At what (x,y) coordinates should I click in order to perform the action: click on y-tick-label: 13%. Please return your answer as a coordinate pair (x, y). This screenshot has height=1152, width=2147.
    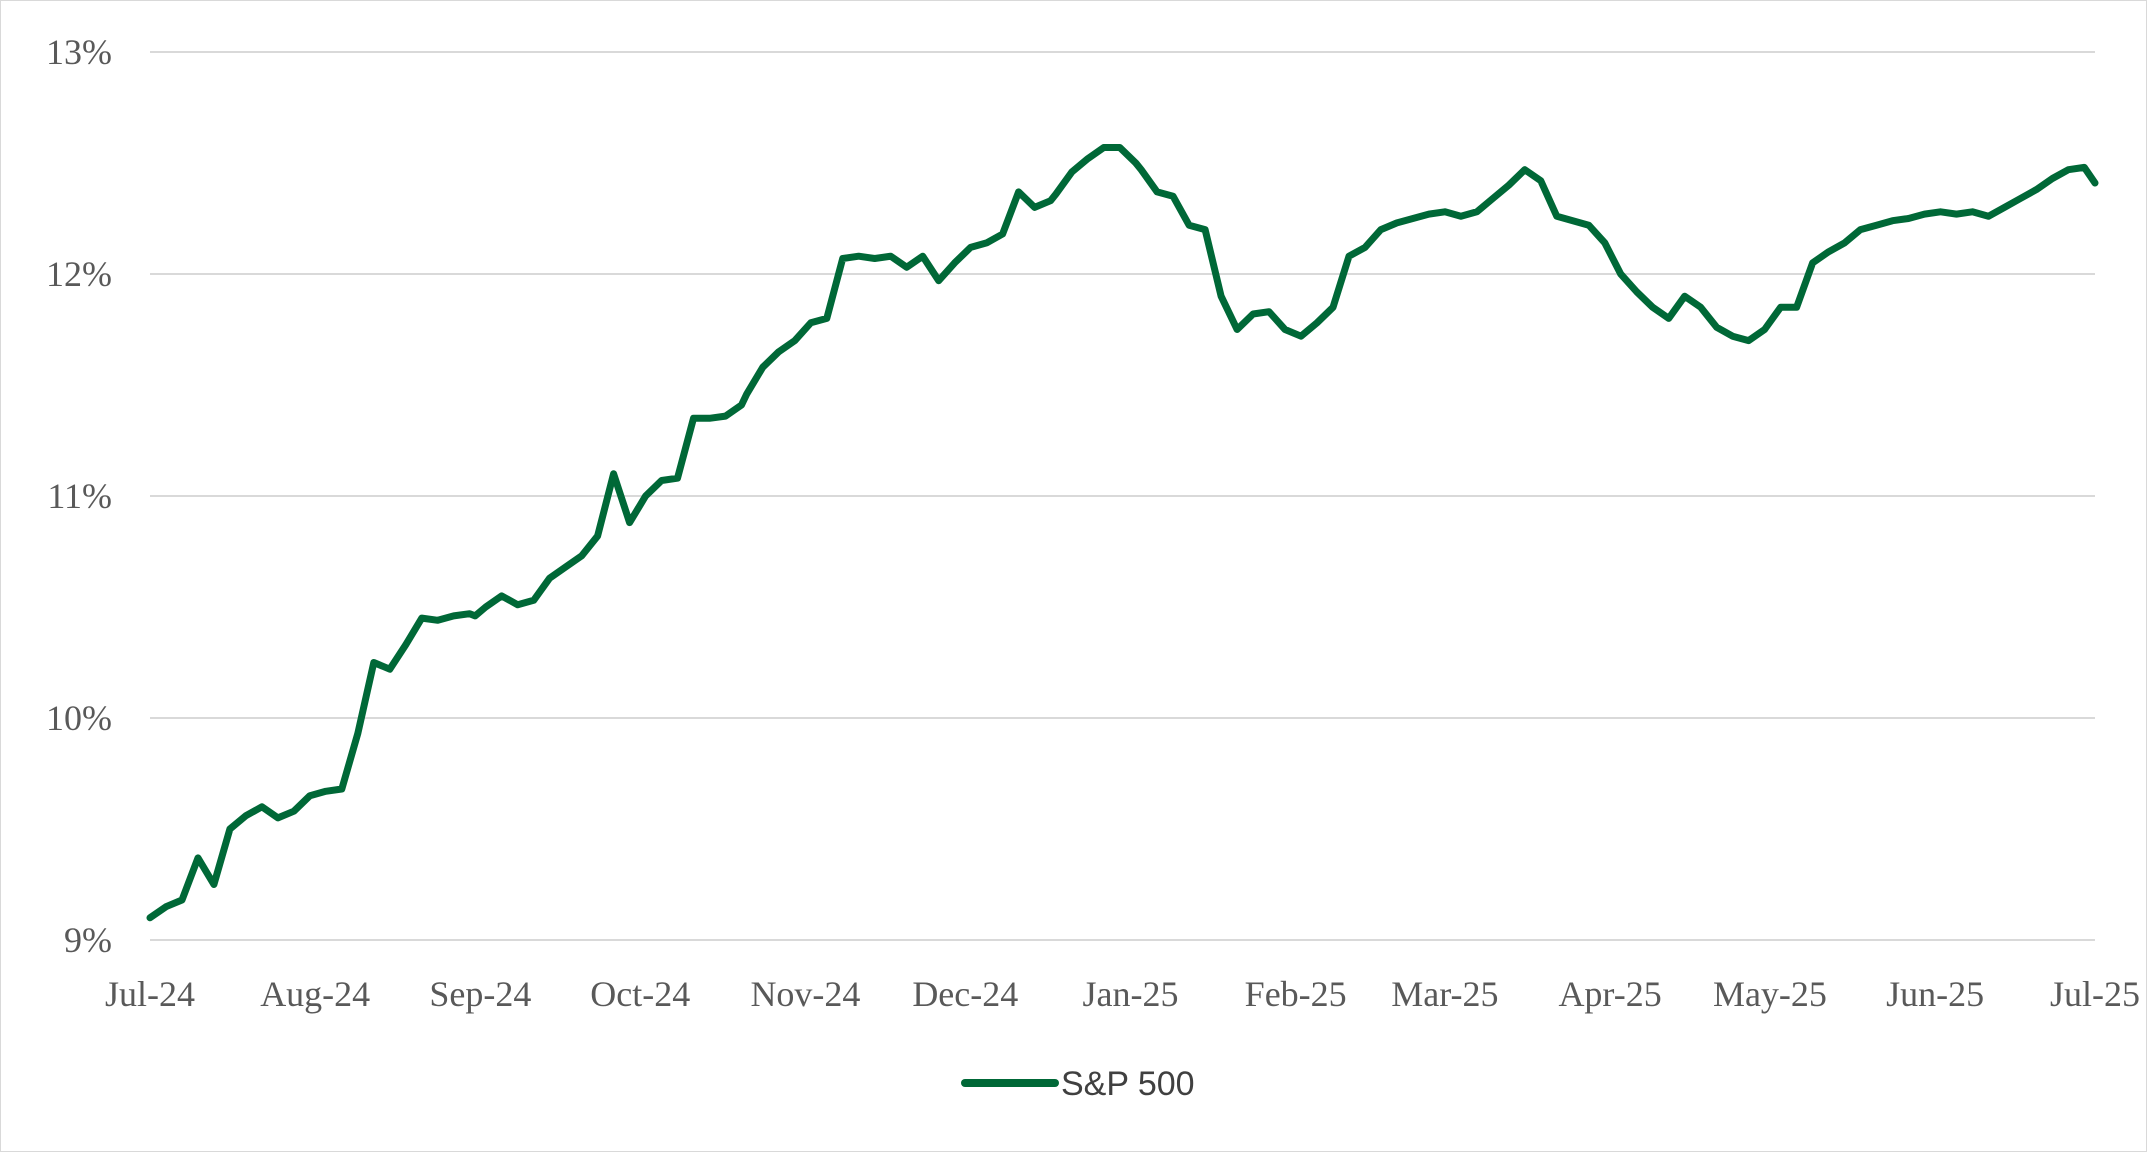
    Looking at the image, I should click on (79, 52).